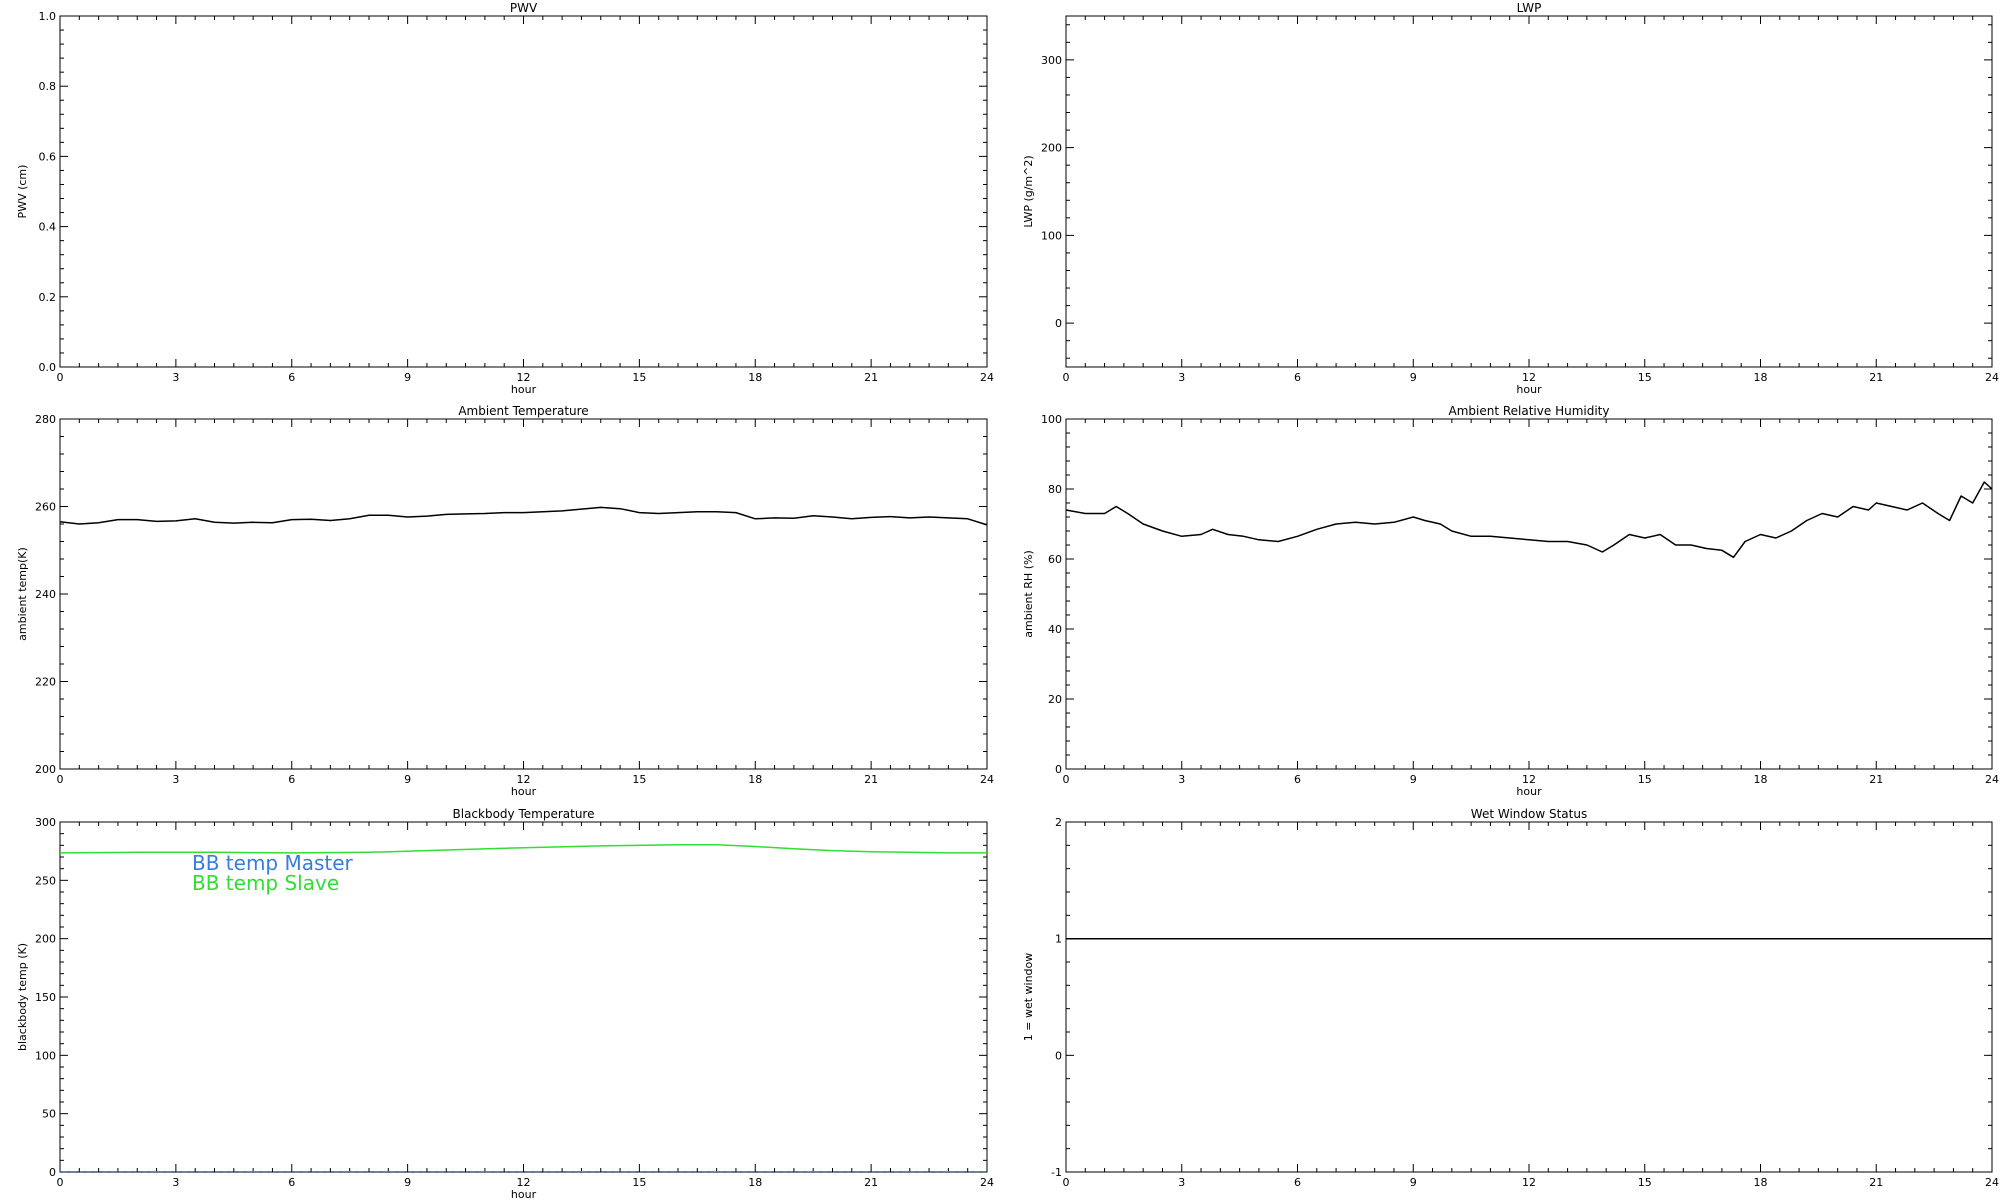  What do you see at coordinates (1028, 594) in the screenshot?
I see `y-axis-label: ambient RH (%)` at bounding box center [1028, 594].